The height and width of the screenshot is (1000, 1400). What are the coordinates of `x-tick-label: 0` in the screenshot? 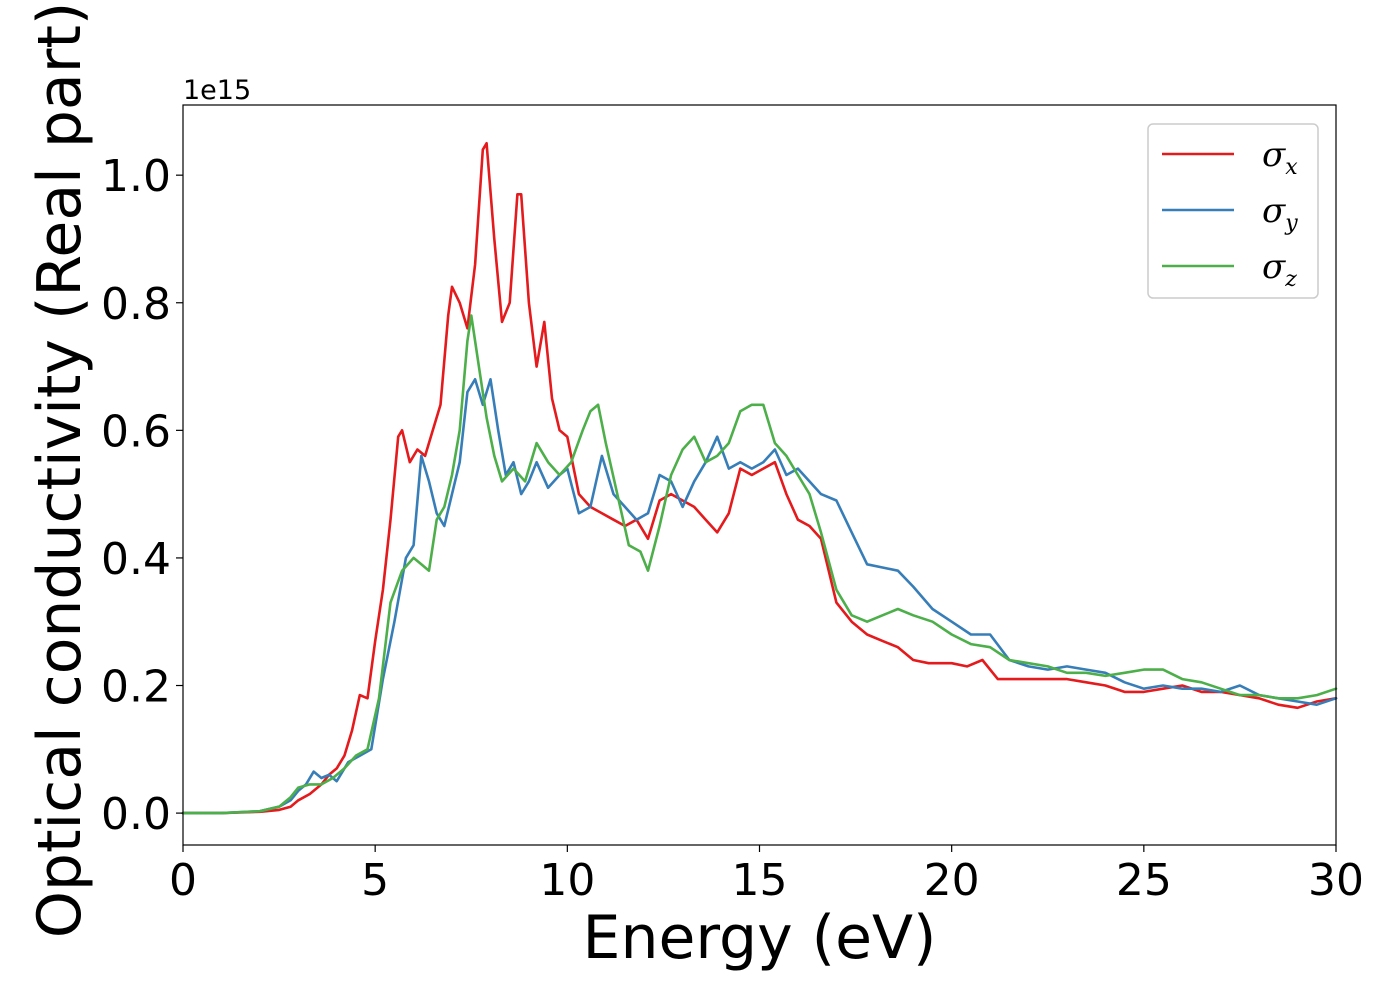 It's located at (183, 880).